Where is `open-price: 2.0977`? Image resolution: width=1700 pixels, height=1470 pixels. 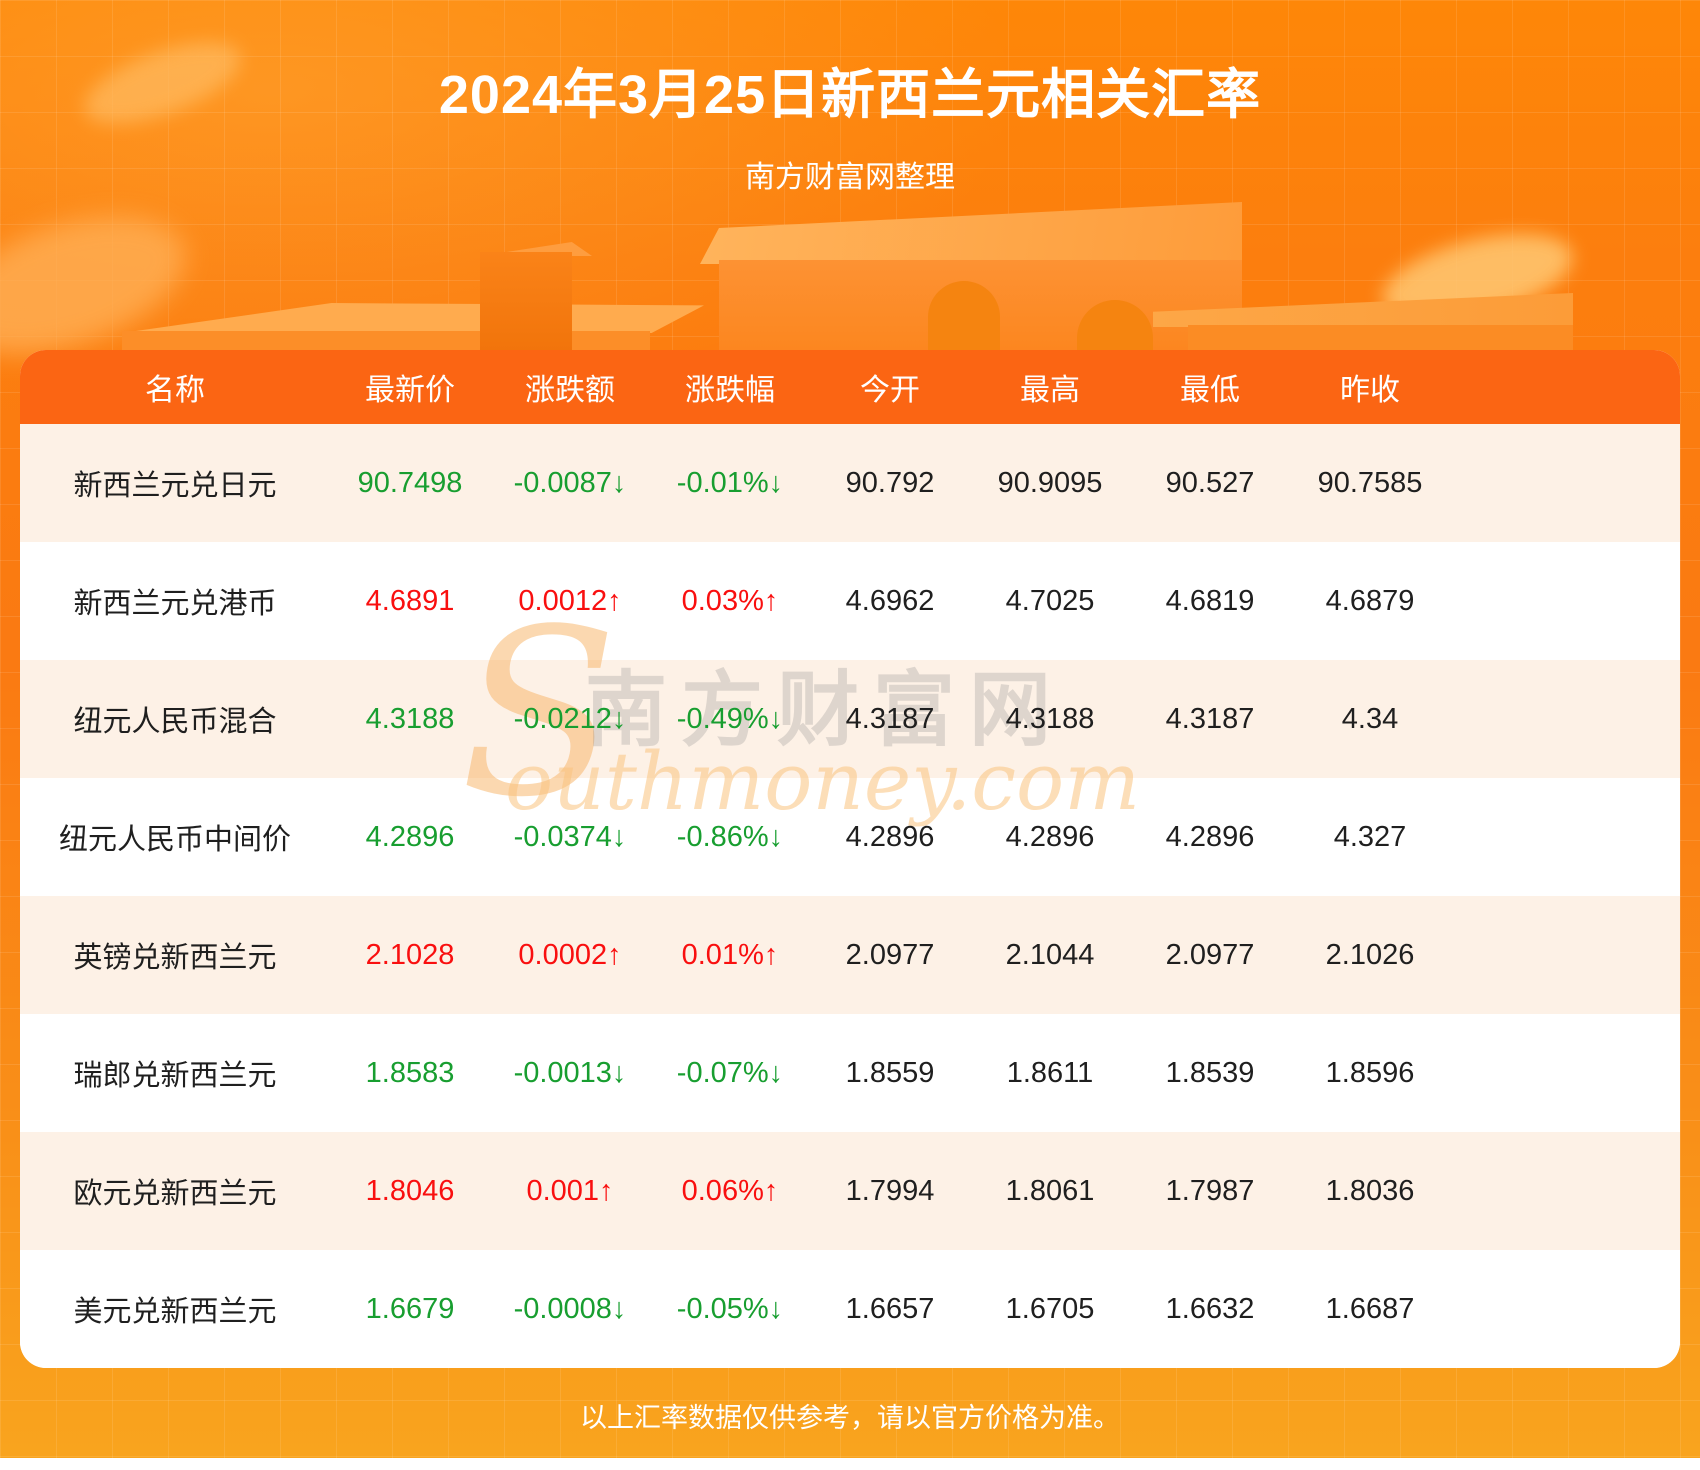 open-price: 2.0977 is located at coordinates (890, 954).